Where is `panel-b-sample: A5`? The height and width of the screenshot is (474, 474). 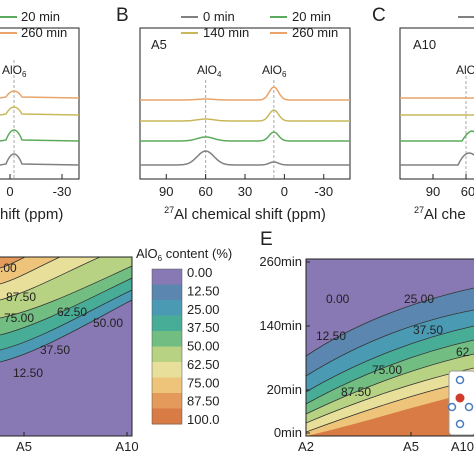
panel-b-sample: A5 is located at coordinates (159, 44).